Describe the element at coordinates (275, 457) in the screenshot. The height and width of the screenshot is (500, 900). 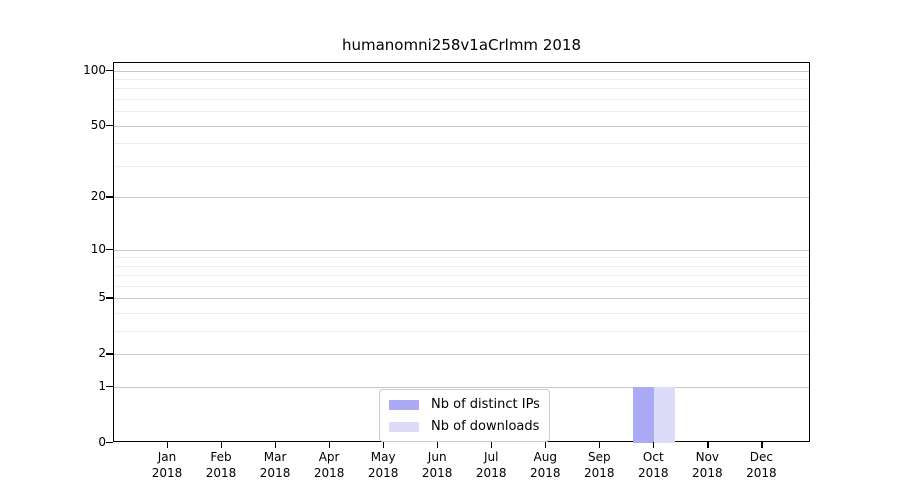
I see `x-tick-label-line: Mar` at that location.